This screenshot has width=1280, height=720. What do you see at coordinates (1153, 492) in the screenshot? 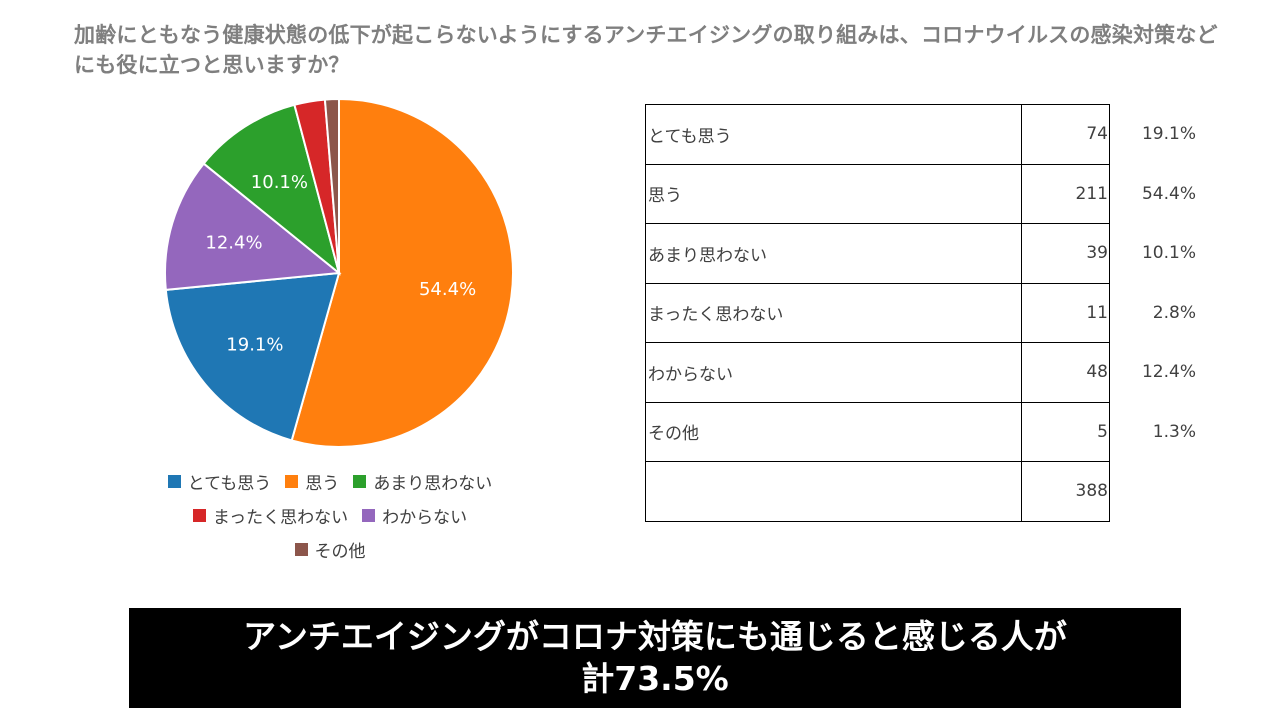
I see `total-percent` at bounding box center [1153, 492].